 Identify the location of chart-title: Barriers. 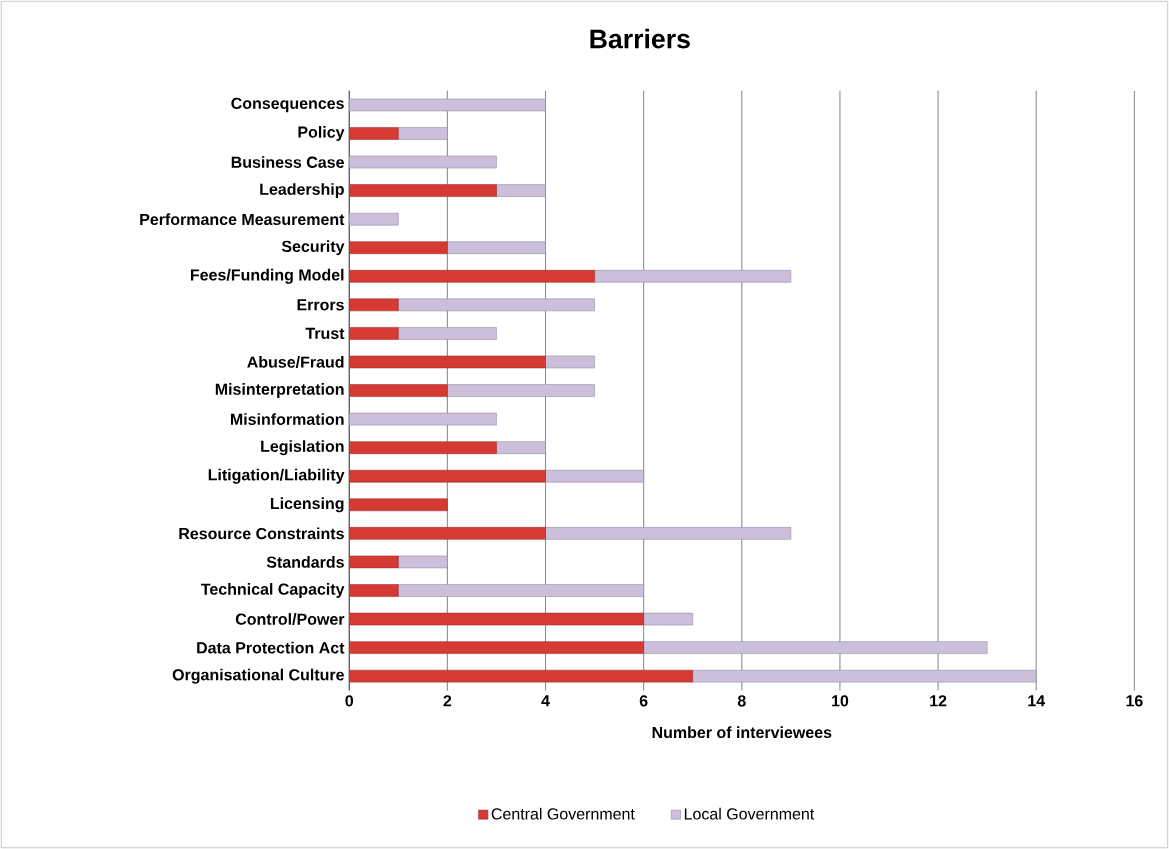
(640, 38).